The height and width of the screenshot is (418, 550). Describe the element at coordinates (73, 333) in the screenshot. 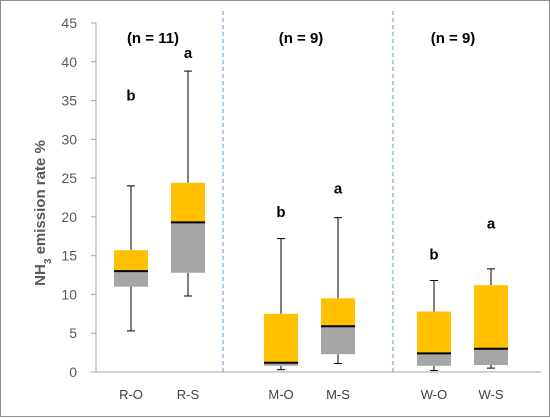

I see `y-tick-label: 5` at that location.